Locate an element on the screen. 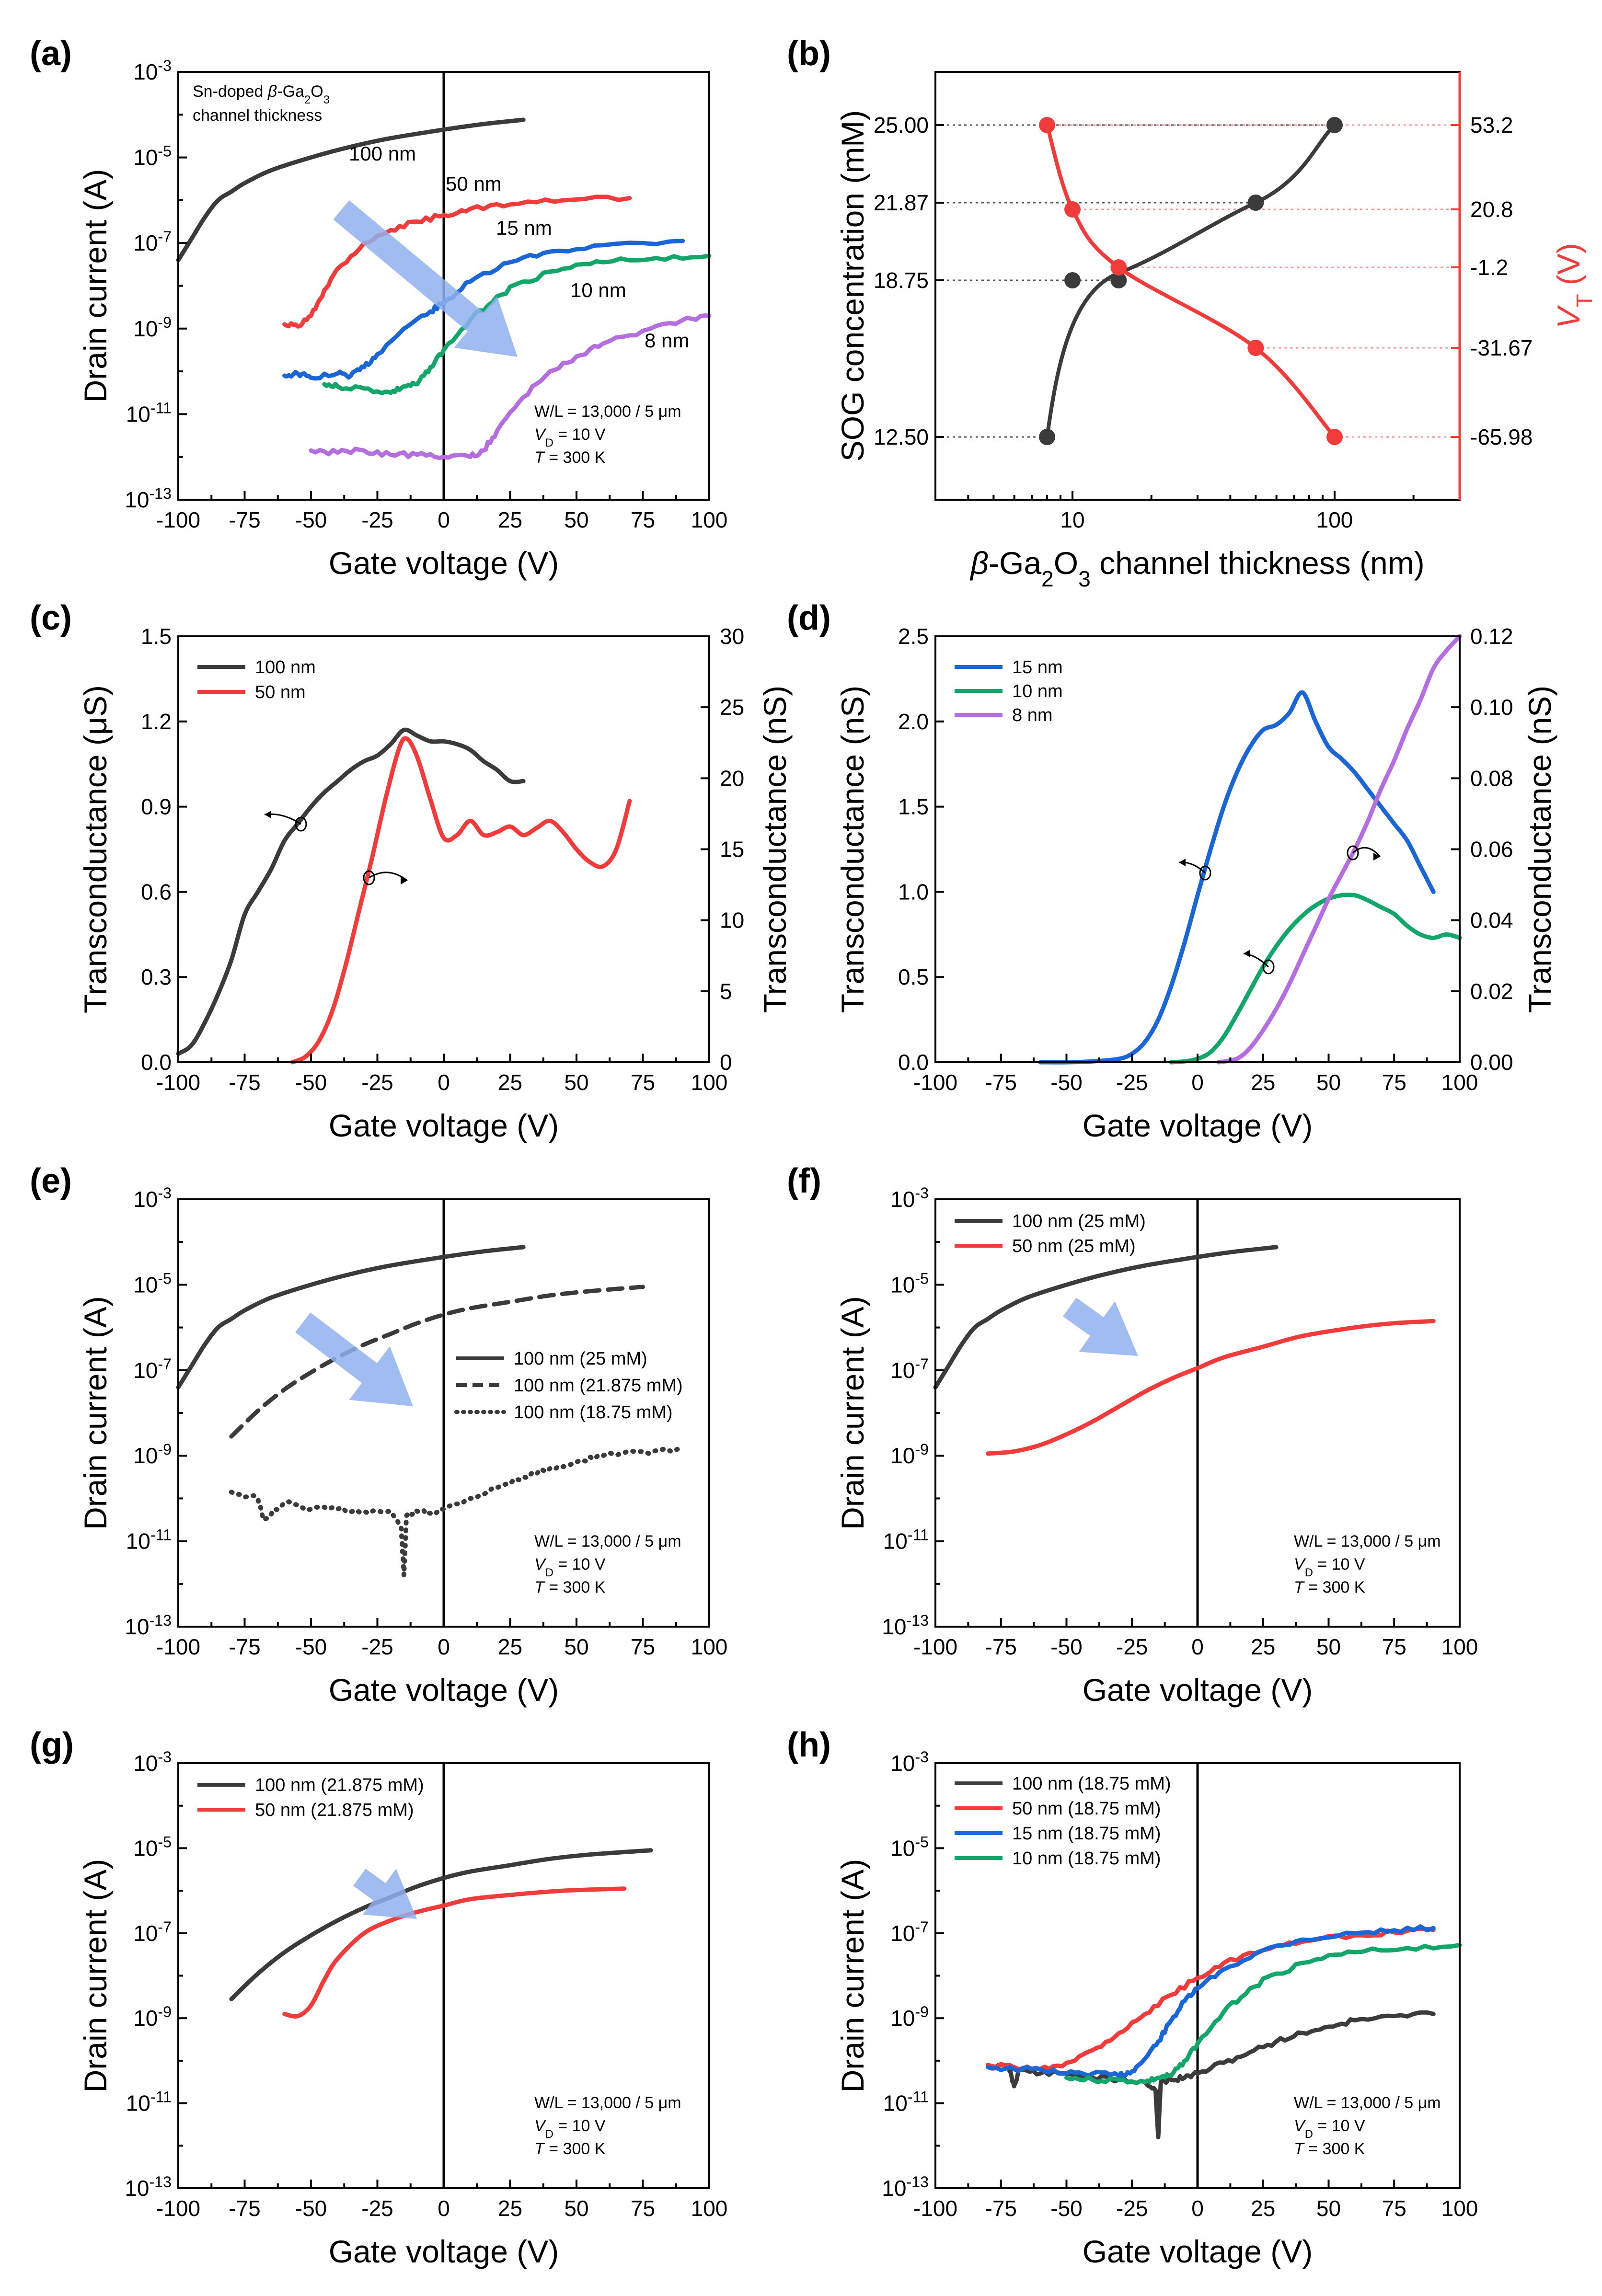 The height and width of the screenshot is (2296, 1602). conditions-a-part: = 300 K is located at coordinates (575, 457).